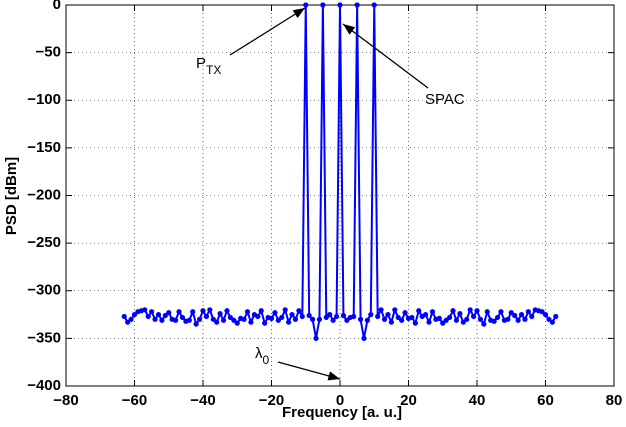  What do you see at coordinates (445, 99) in the screenshot?
I see `annotation-text: SPAC` at bounding box center [445, 99].